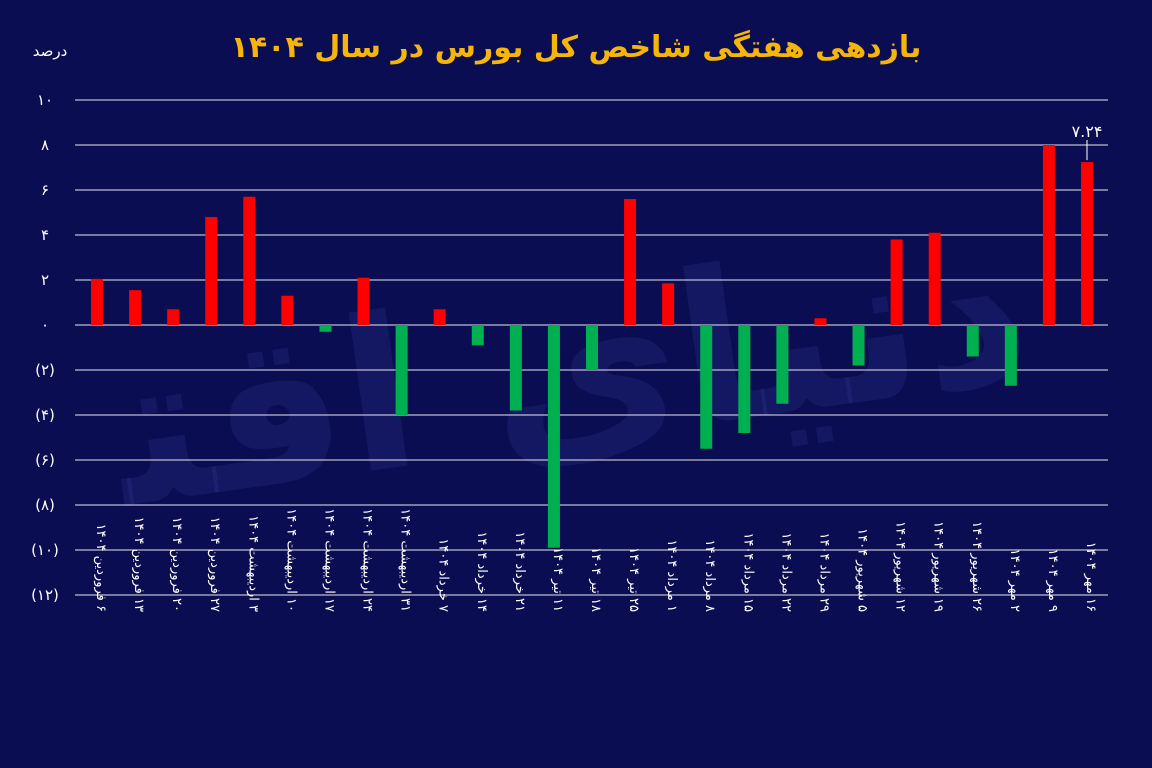  What do you see at coordinates (45, 145) in the screenshot?
I see `y-tick-label: ۸` at bounding box center [45, 145].